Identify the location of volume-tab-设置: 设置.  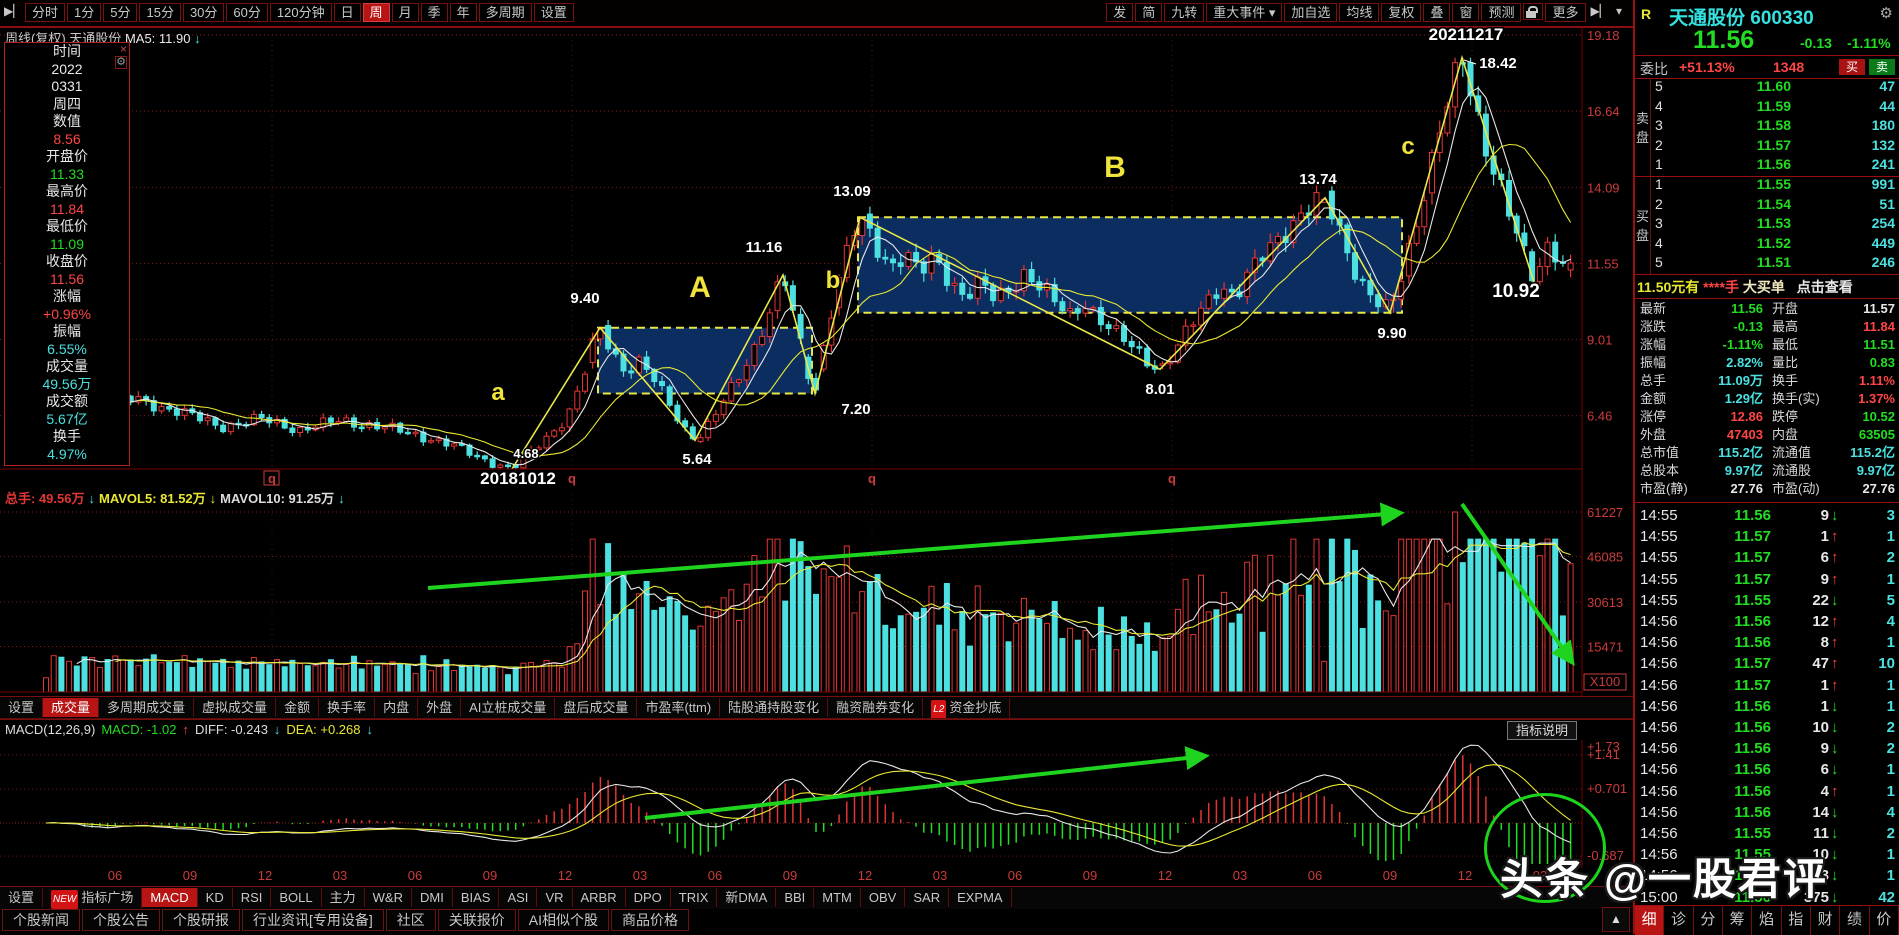
(22, 707).